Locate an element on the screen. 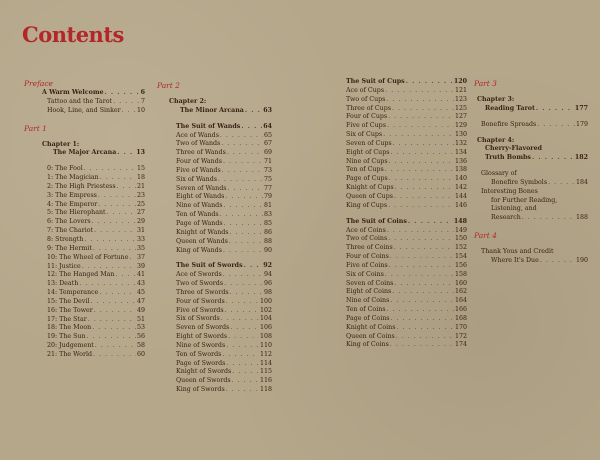 The width and height of the screenshot is (600, 460). entry-title: 19: The Sun is located at coordinates (66, 337).